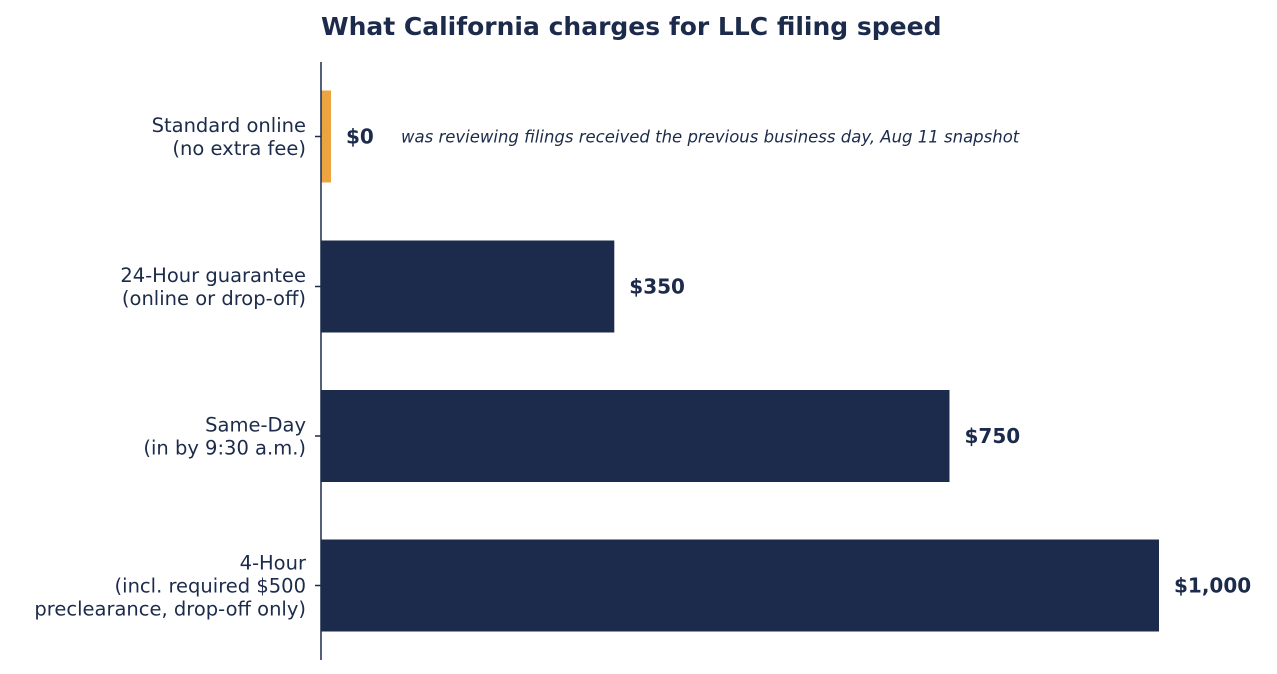  Describe the element at coordinates (1212, 586) in the screenshot. I see `value-label-3: $1,000` at that location.